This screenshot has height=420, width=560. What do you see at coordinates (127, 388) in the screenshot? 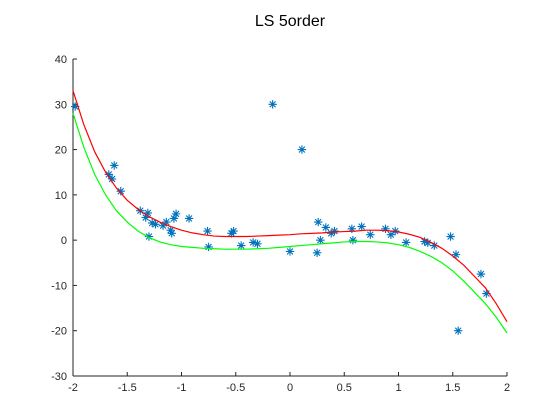
I see `x-tick-label: -1.5` at bounding box center [127, 388].